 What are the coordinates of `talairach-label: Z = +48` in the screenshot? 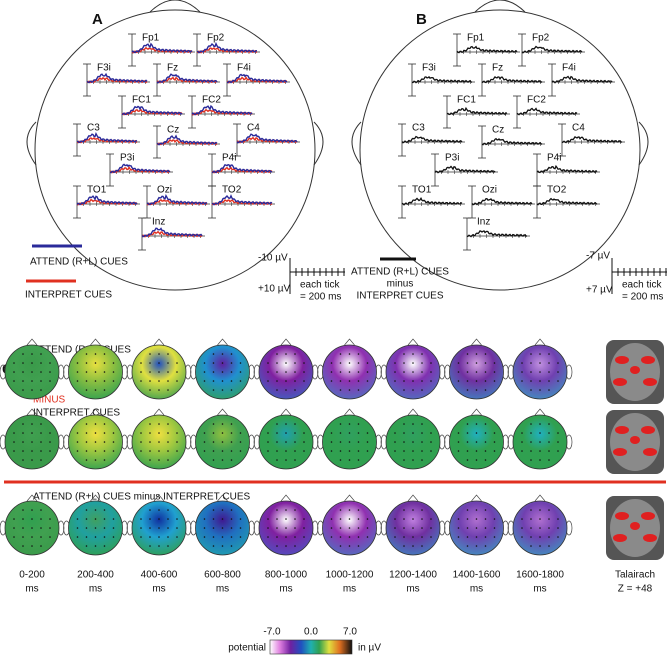 It's located at (635, 589).